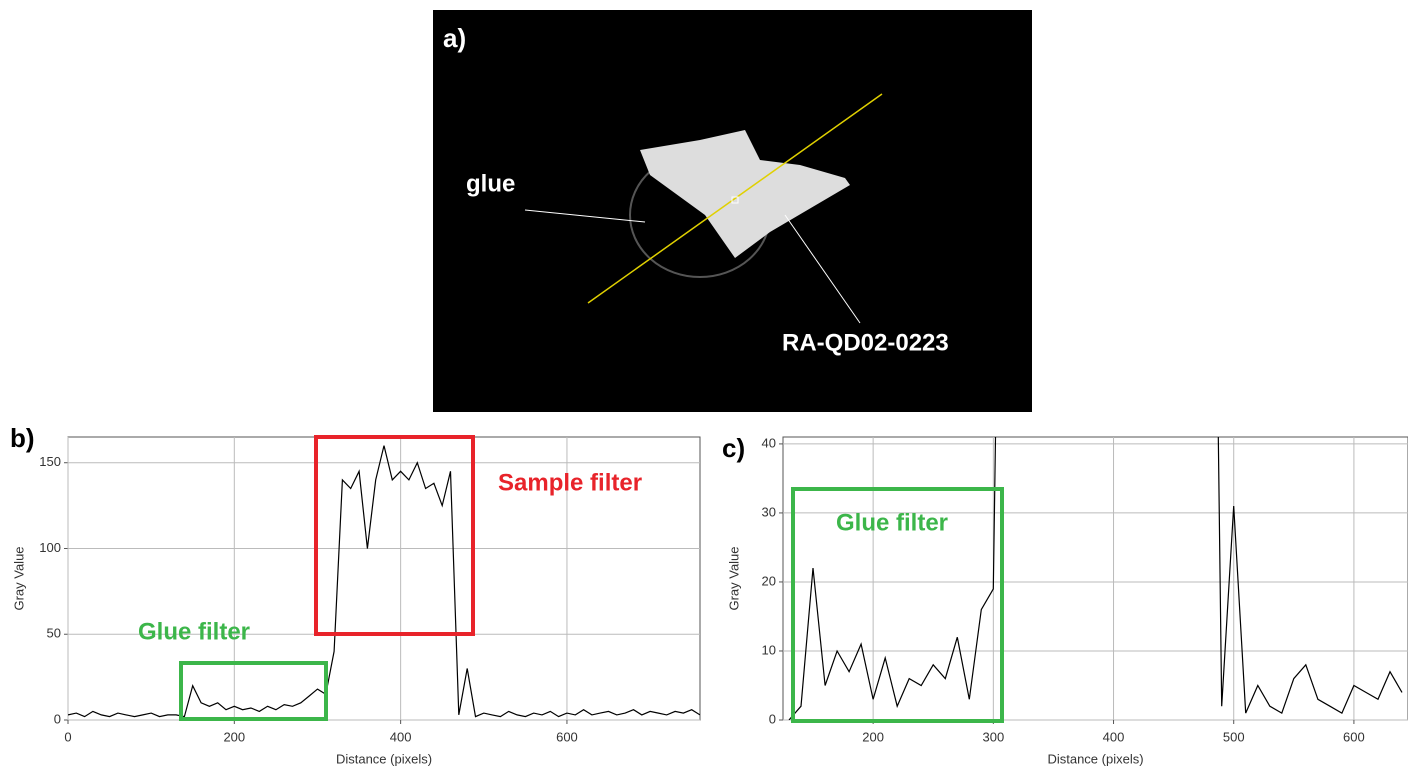 This screenshot has width=1408, height=779. I want to click on y-tick-label: 10, so click(769, 649).